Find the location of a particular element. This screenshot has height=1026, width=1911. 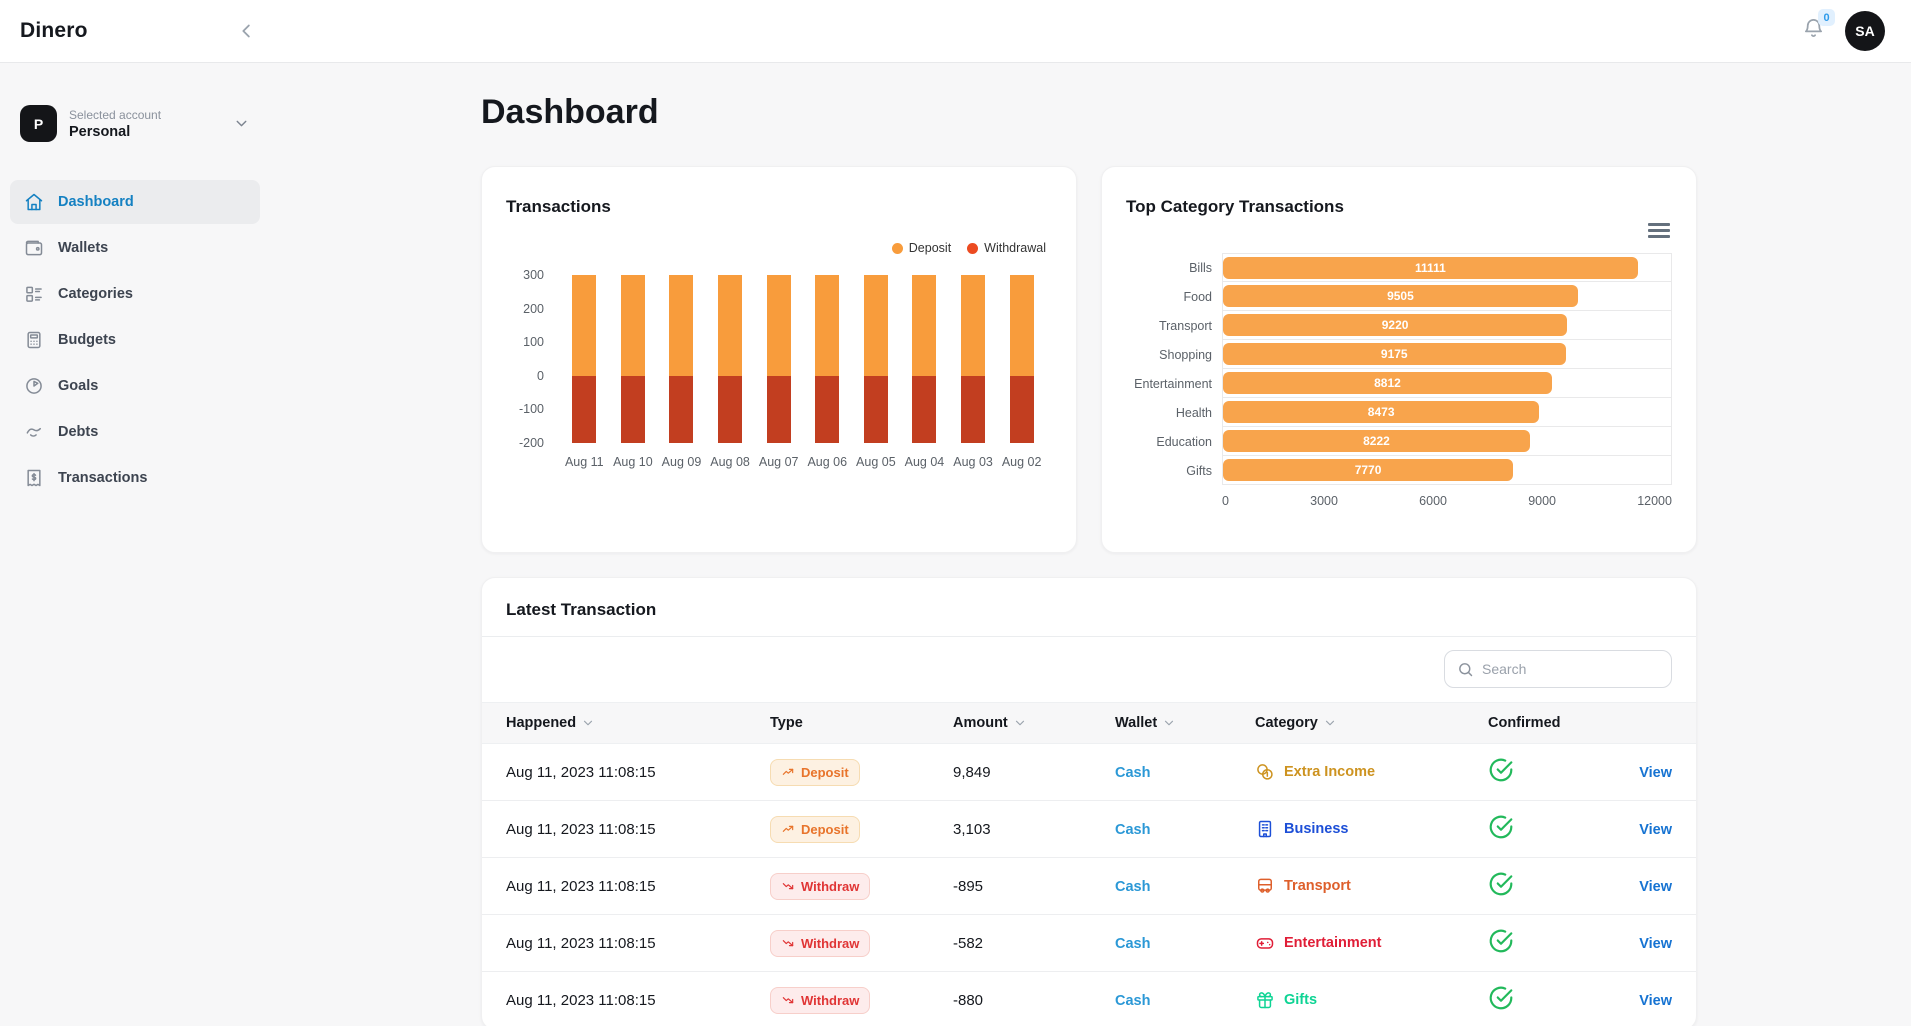

table-title: Latest Transaction is located at coordinates (581, 609).